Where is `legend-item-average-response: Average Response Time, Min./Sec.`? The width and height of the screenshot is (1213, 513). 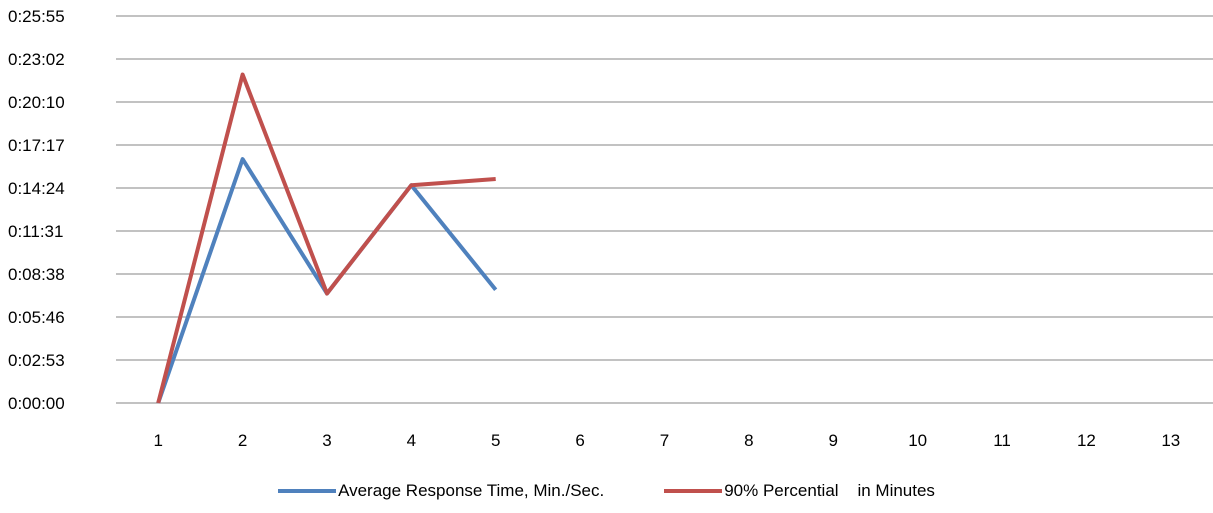 legend-item-average-response: Average Response Time, Min./Sec. is located at coordinates (441, 491).